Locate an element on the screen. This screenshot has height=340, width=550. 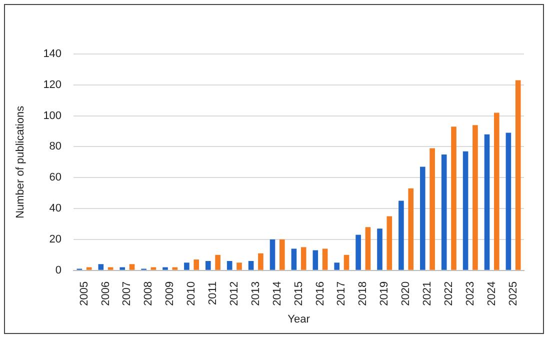
x-axis-title: Year is located at coordinates (299, 319).